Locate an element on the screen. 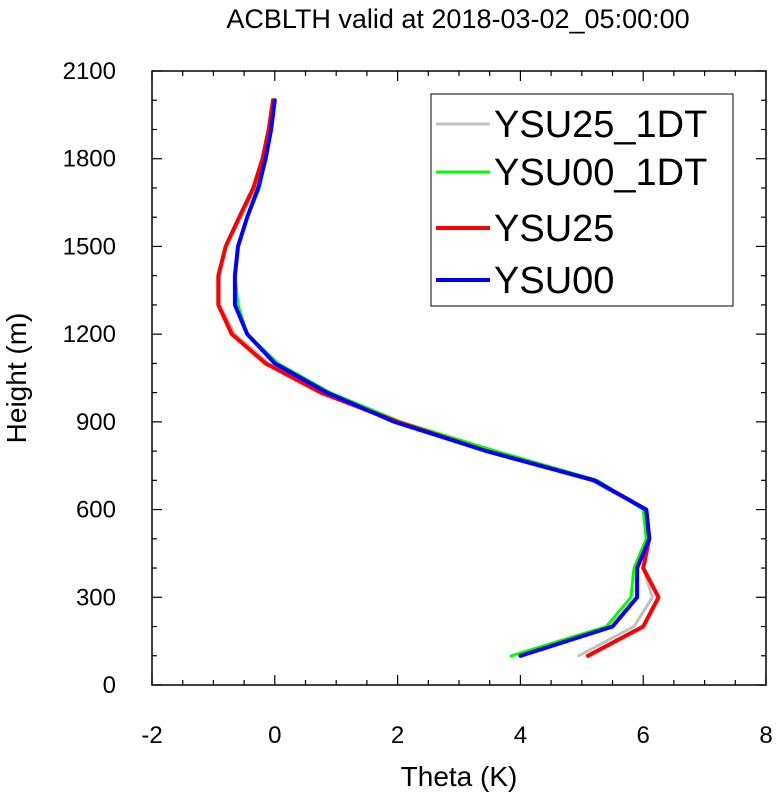 This screenshot has width=783, height=797. legend: YSU25_1DT YSU00_1DT YSU25 YSU00 is located at coordinates (582, 200).